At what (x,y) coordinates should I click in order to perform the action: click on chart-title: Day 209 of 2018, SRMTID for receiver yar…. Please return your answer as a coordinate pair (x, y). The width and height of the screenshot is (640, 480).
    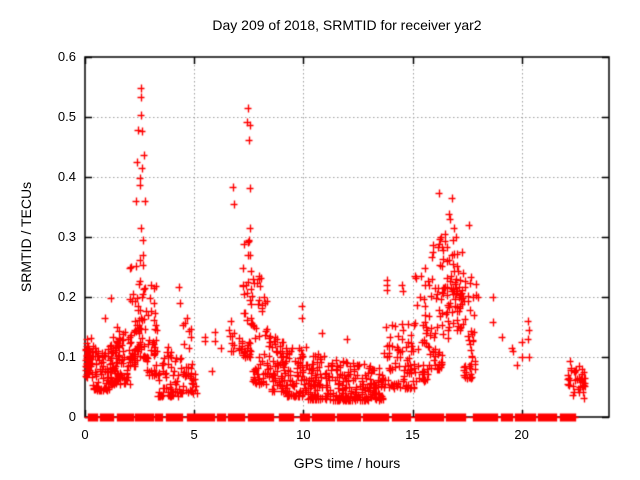
    Looking at the image, I should click on (347, 25).